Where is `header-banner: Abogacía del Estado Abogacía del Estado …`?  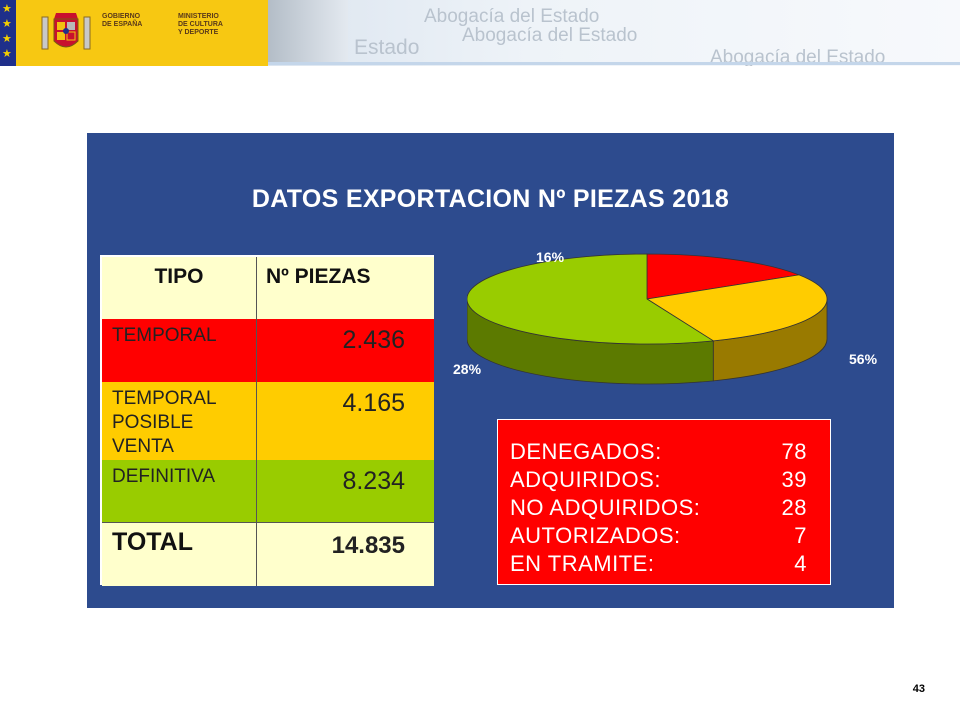 header-banner: Abogacía del Estado Abogacía del Estado … is located at coordinates (480, 33).